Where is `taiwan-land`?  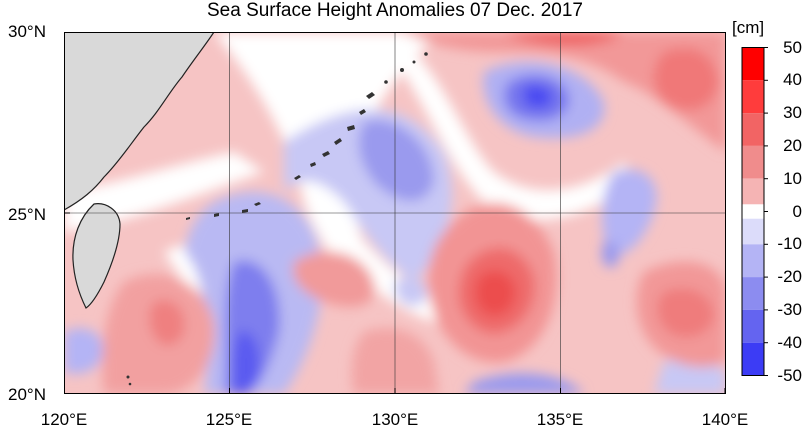
taiwan-land is located at coordinates (96, 256).